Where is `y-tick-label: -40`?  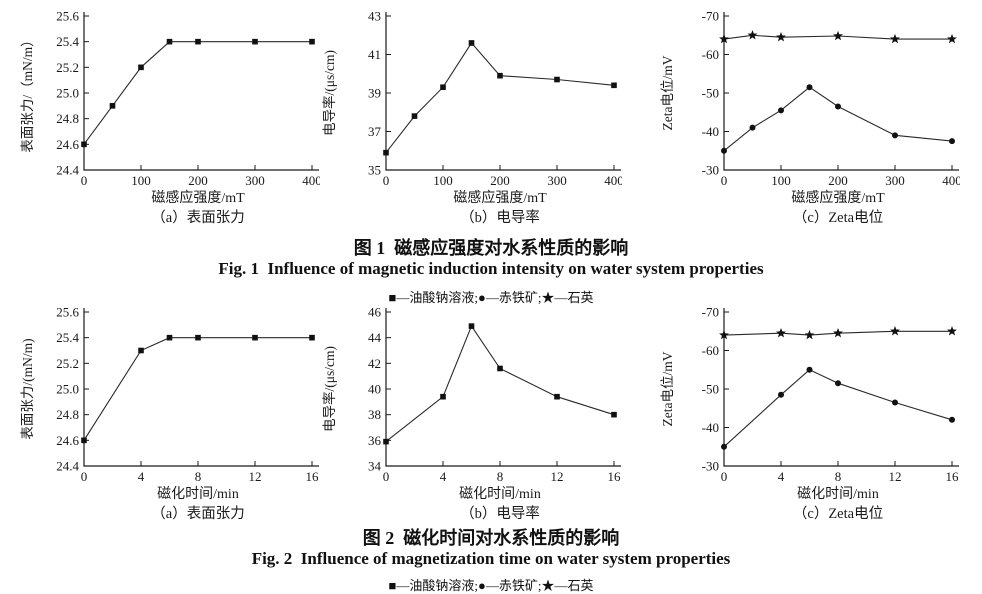 y-tick-label: -40 is located at coordinates (710, 427).